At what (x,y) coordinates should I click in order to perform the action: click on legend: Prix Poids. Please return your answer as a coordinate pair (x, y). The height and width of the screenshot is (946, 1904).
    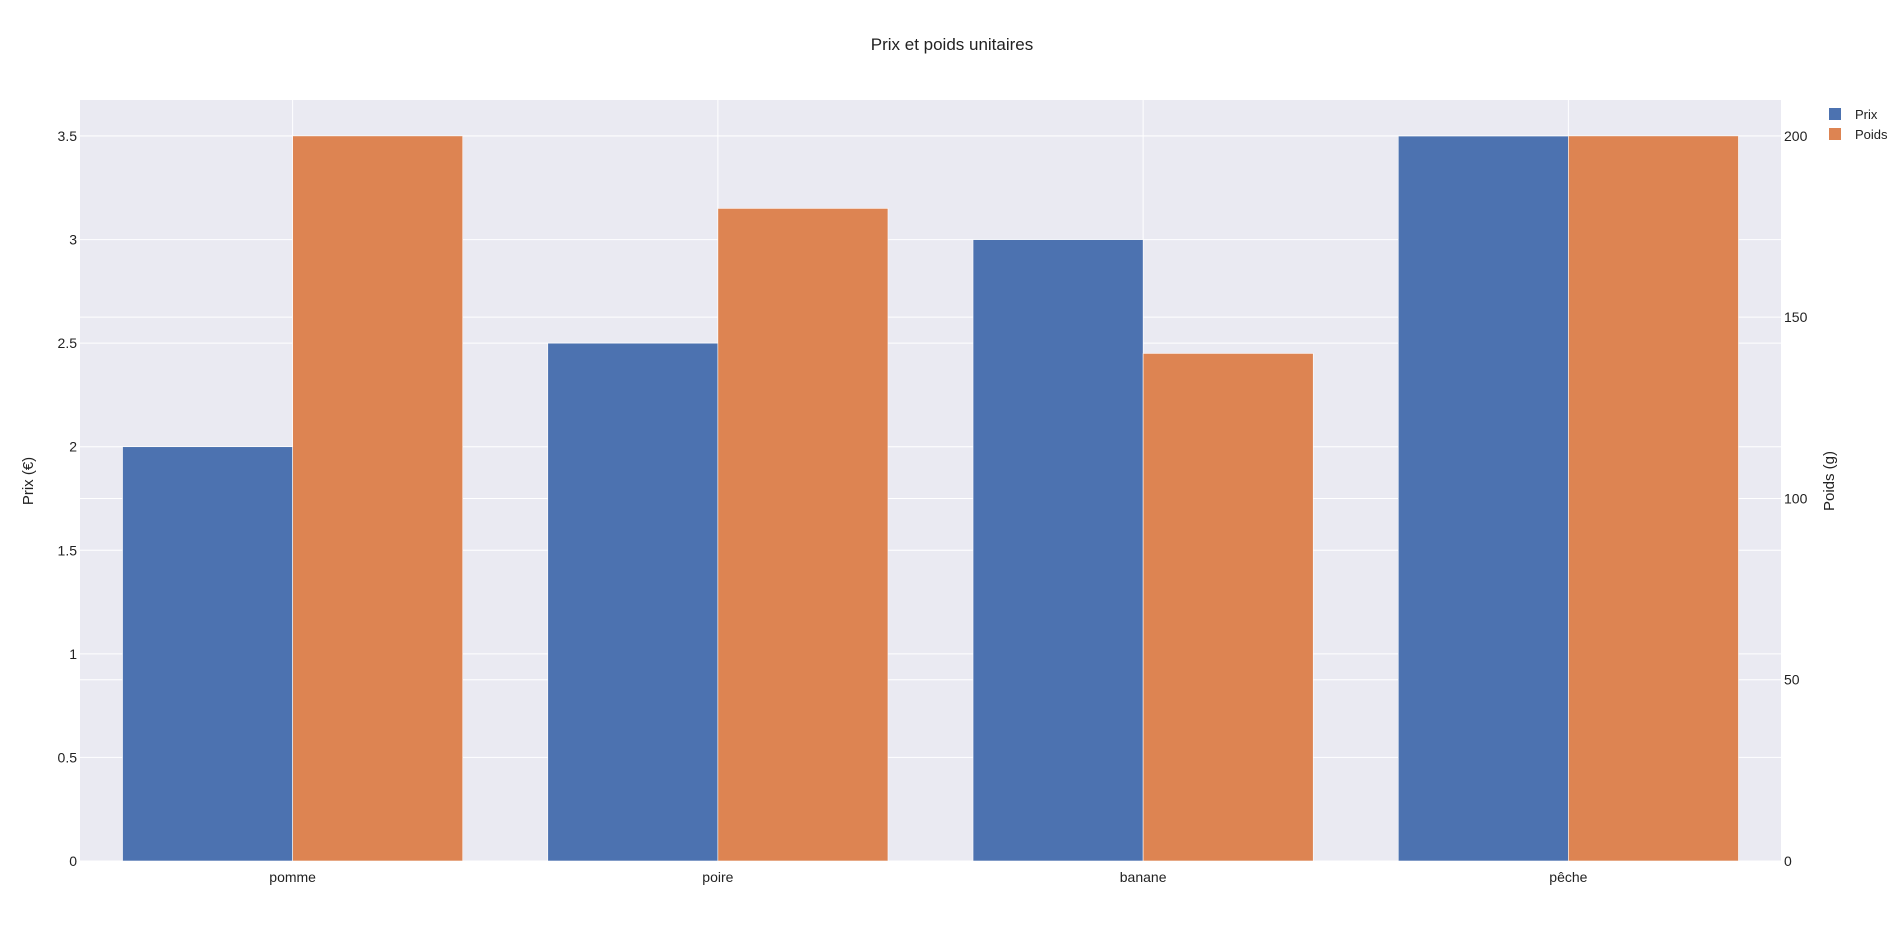
    Looking at the image, I should click on (1858, 124).